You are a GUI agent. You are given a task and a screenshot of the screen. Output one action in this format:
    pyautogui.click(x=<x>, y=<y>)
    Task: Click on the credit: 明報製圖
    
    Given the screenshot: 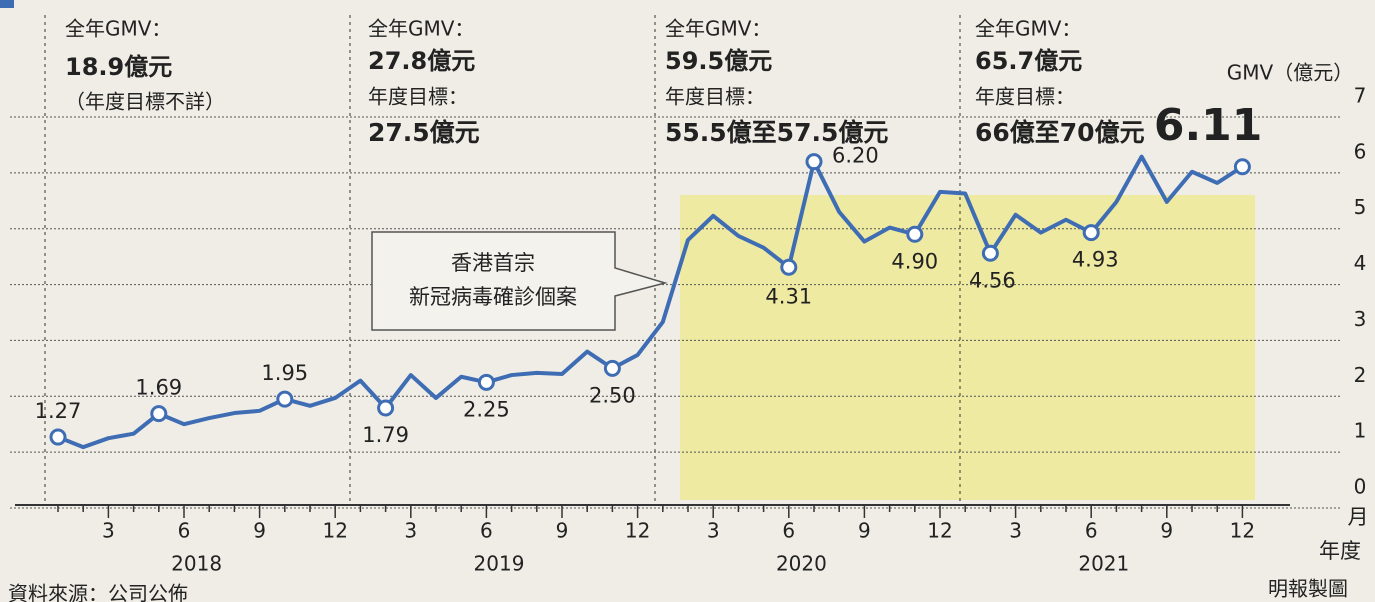 What is the action you would take?
    pyautogui.click(x=1308, y=589)
    